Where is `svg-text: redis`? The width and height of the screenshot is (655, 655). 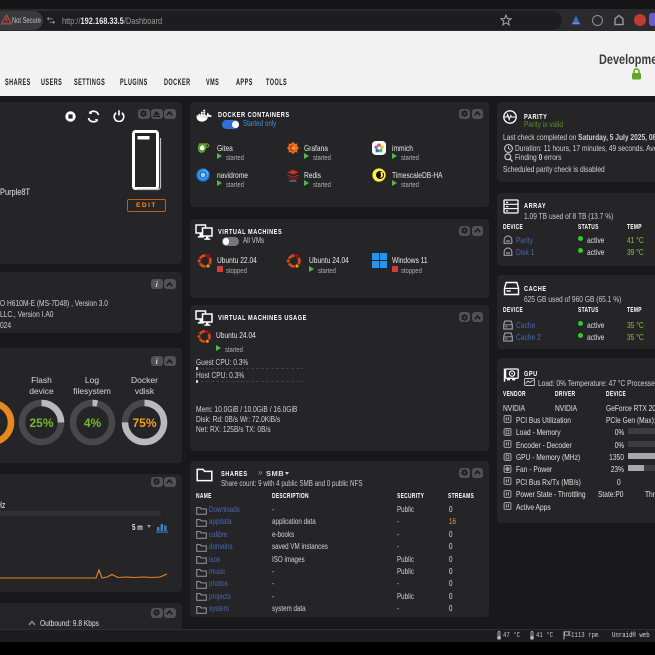 svg-text: redis is located at coordinates (292, 180).